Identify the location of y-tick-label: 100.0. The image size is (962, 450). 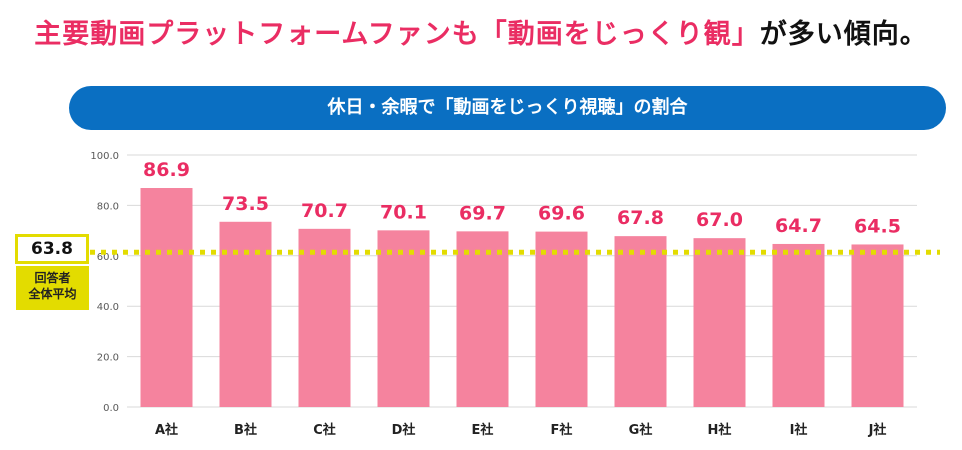
(104, 156).